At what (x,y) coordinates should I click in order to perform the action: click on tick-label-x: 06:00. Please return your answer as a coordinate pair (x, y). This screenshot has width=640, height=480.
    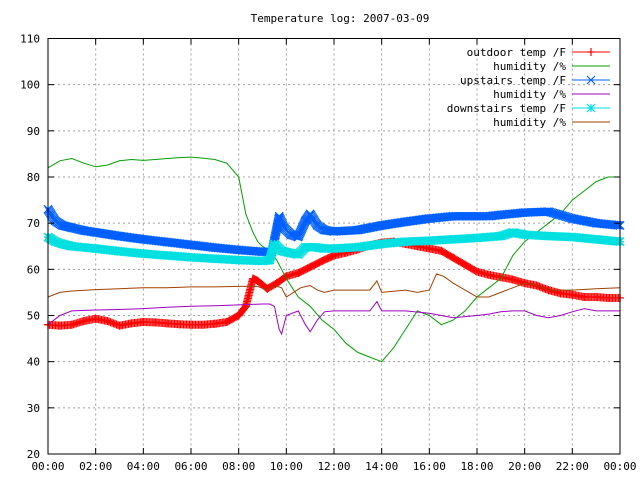
    Looking at the image, I should click on (190, 466).